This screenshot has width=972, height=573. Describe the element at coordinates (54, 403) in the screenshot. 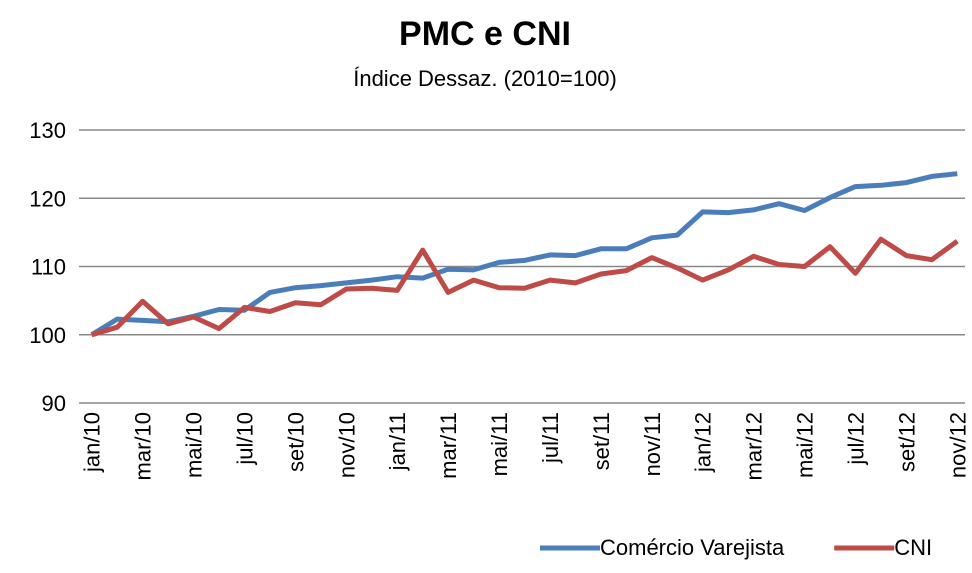

I see `y-tick-label: 90` at that location.